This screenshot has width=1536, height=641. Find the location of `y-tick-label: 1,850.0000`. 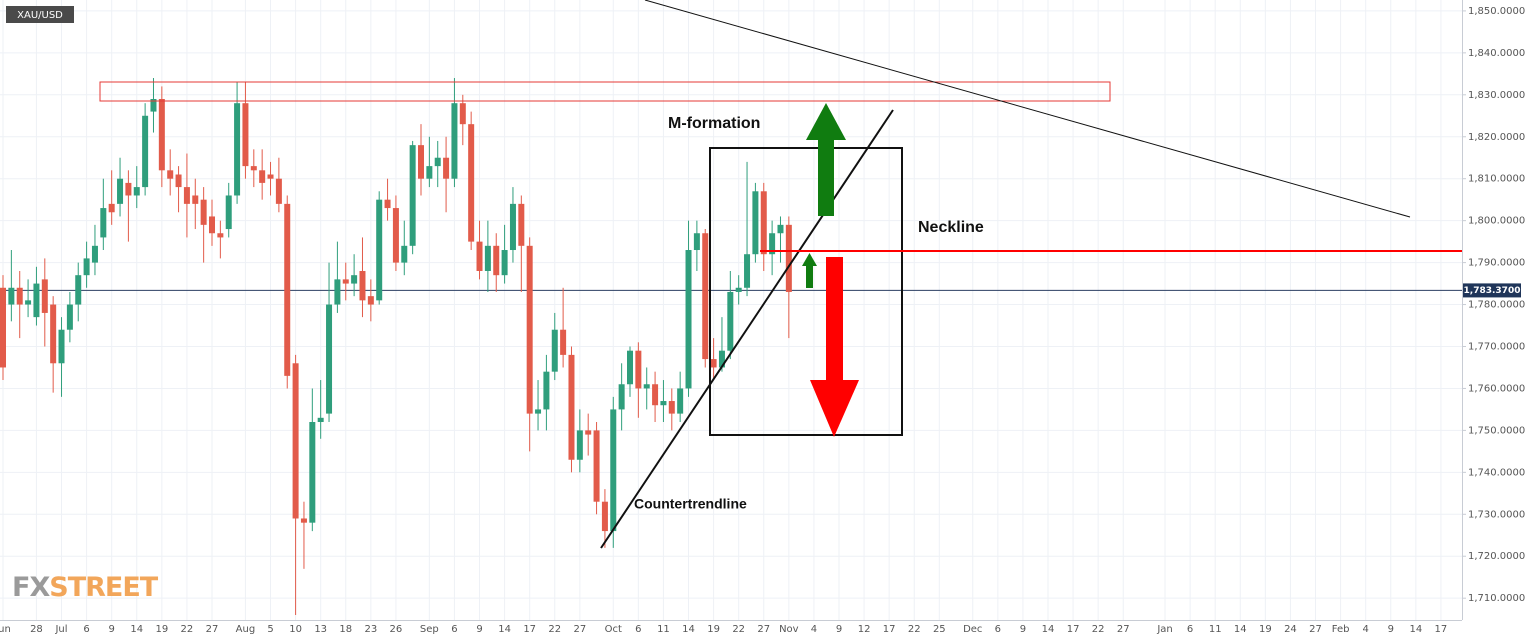

y-tick-label: 1,850.0000 is located at coordinates (1496, 11).